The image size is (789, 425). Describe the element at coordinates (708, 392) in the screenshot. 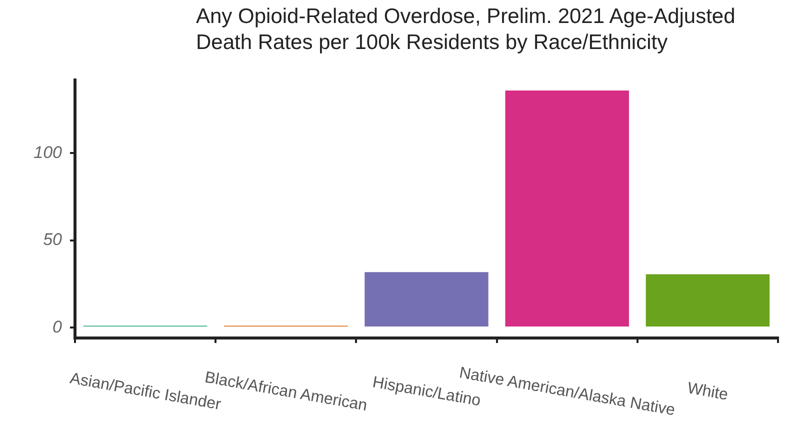

I see `x-tick-label: White` at that location.